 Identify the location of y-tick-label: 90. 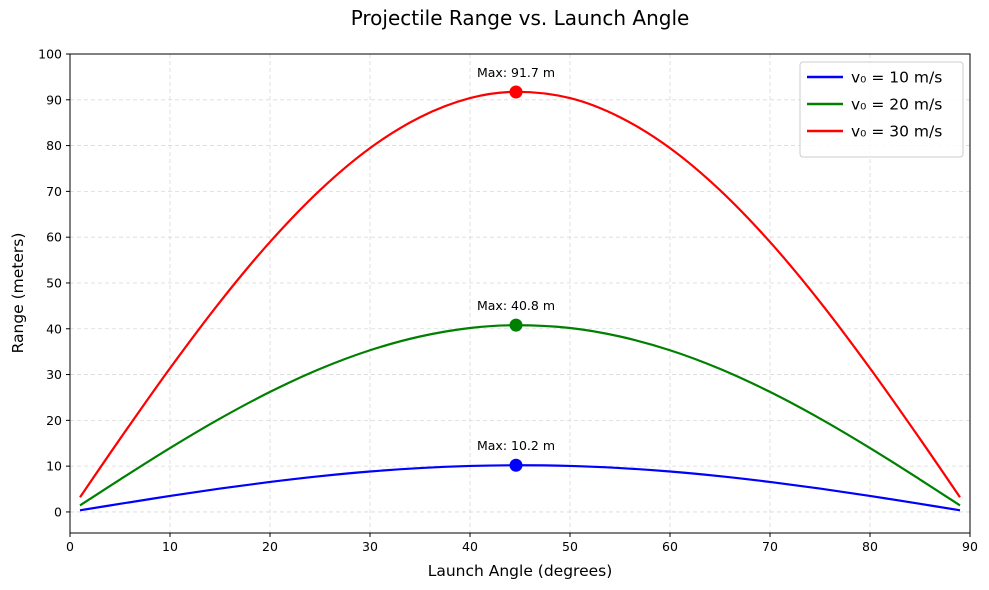
(54, 99).